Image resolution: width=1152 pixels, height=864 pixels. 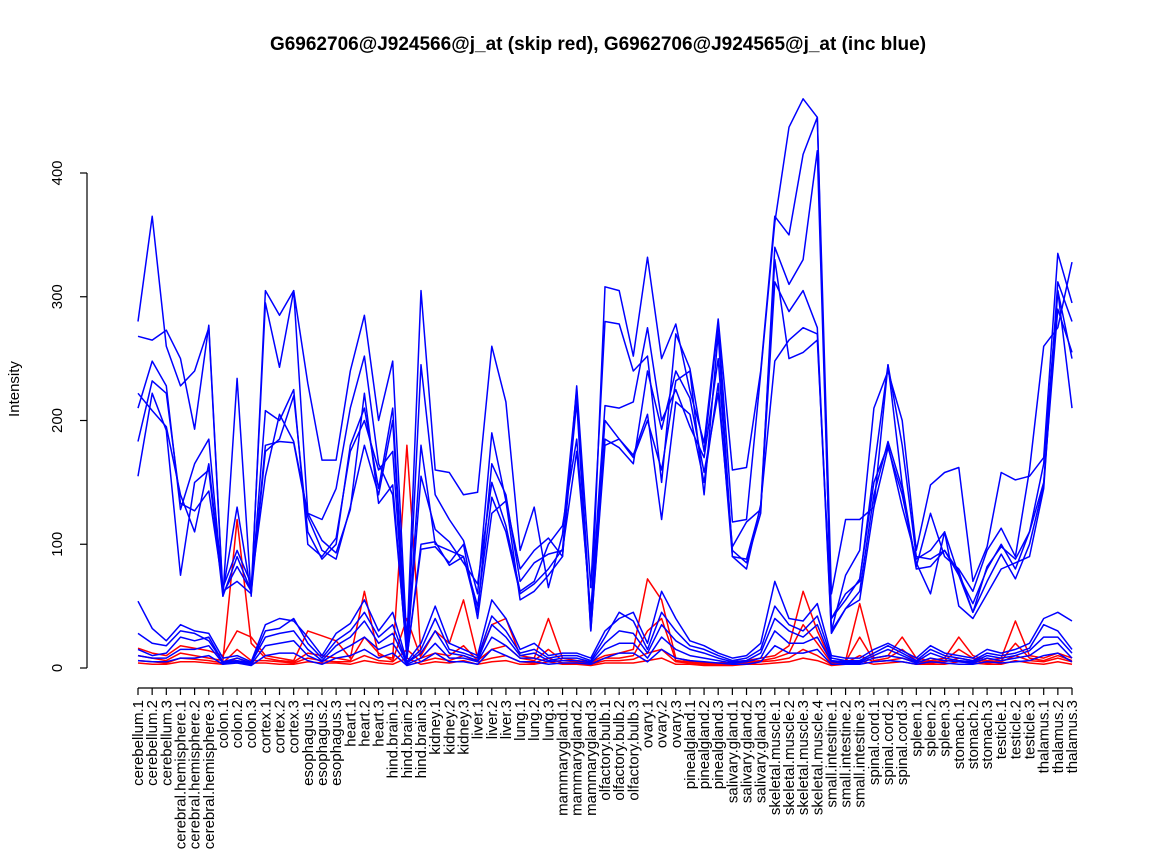 I want to click on x-tick-label: thalamus.1, so click(x=1044, y=736).